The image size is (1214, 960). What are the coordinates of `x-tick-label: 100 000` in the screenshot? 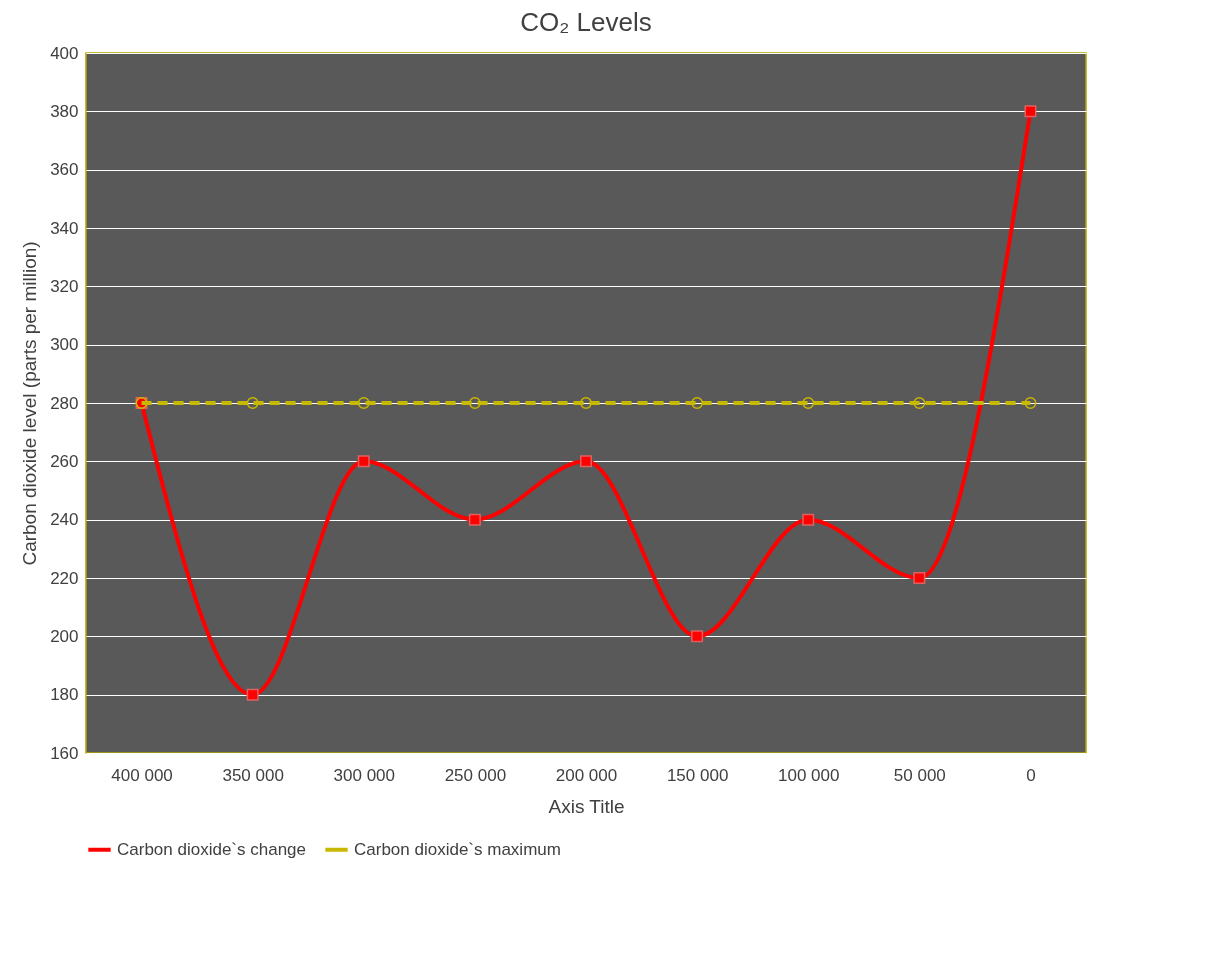 It's located at (809, 775).